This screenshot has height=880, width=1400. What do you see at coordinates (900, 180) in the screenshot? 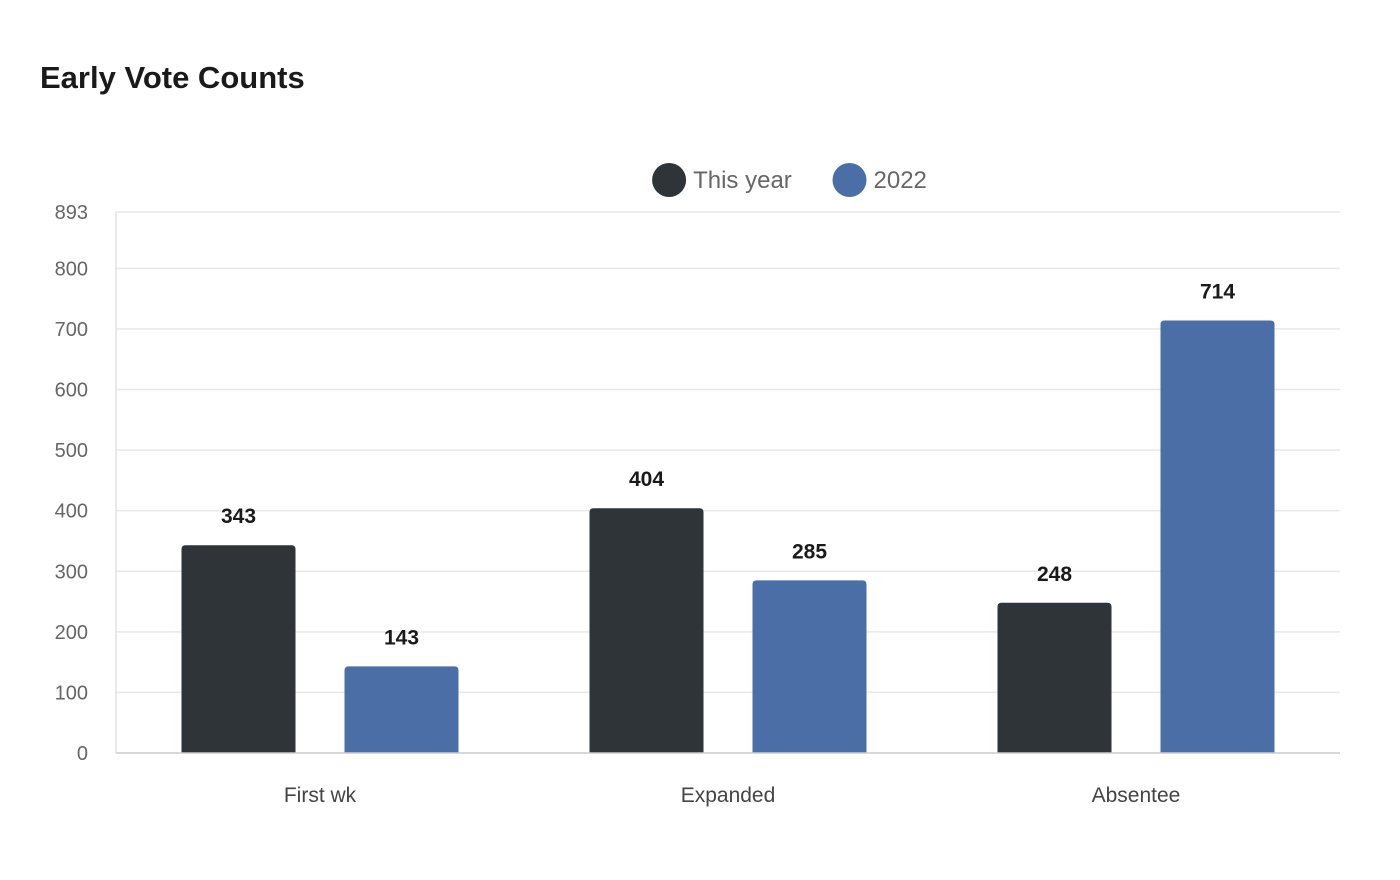
I see `legend-label: 2022` at bounding box center [900, 180].